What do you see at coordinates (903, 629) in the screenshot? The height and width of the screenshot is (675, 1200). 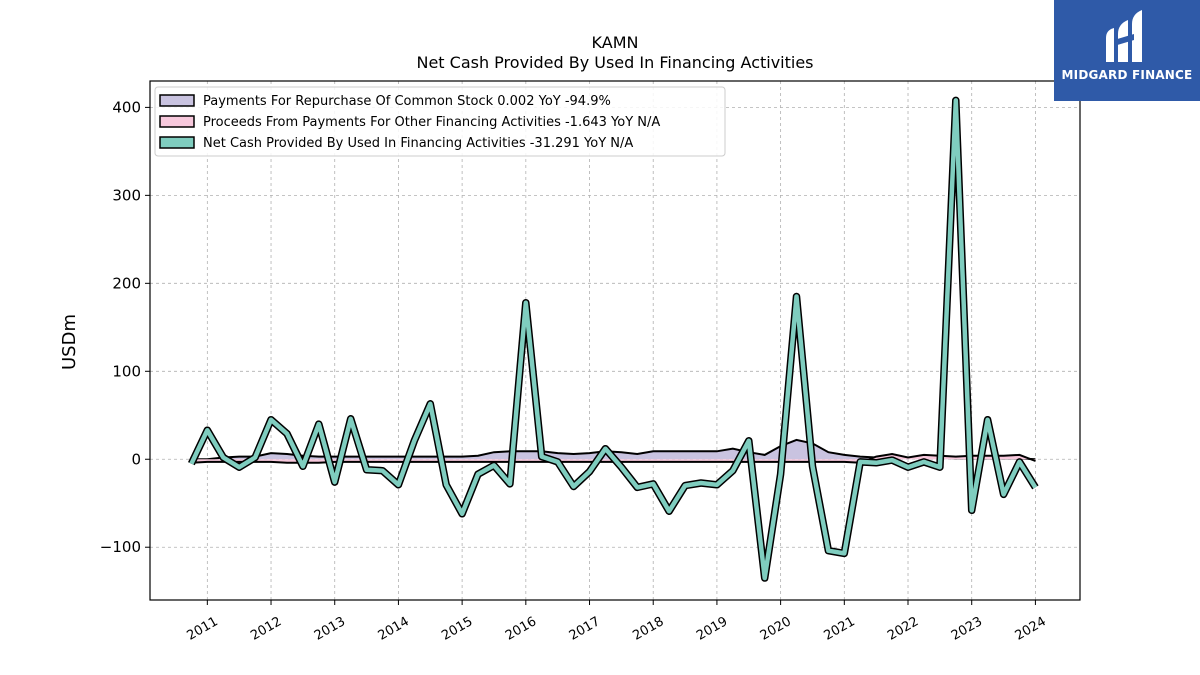 I see `x-tick-label: 2022` at bounding box center [903, 629].